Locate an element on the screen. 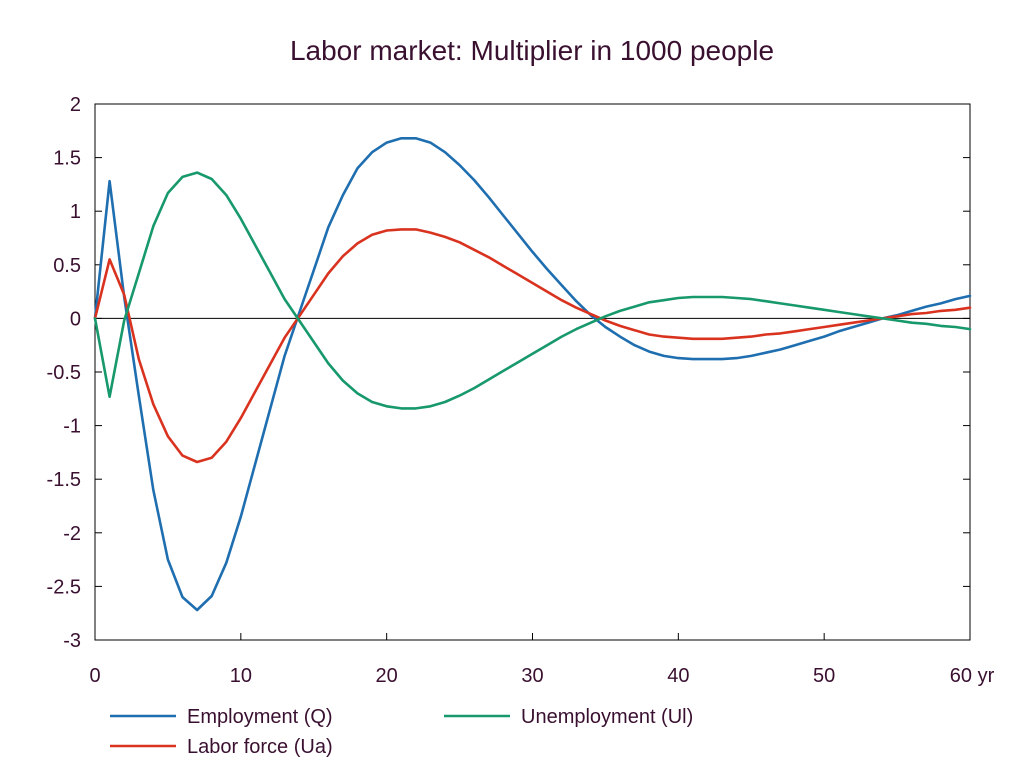 This screenshot has width=1024, height=778. legend-label: Unemployment (Ul) is located at coordinates (607, 717).